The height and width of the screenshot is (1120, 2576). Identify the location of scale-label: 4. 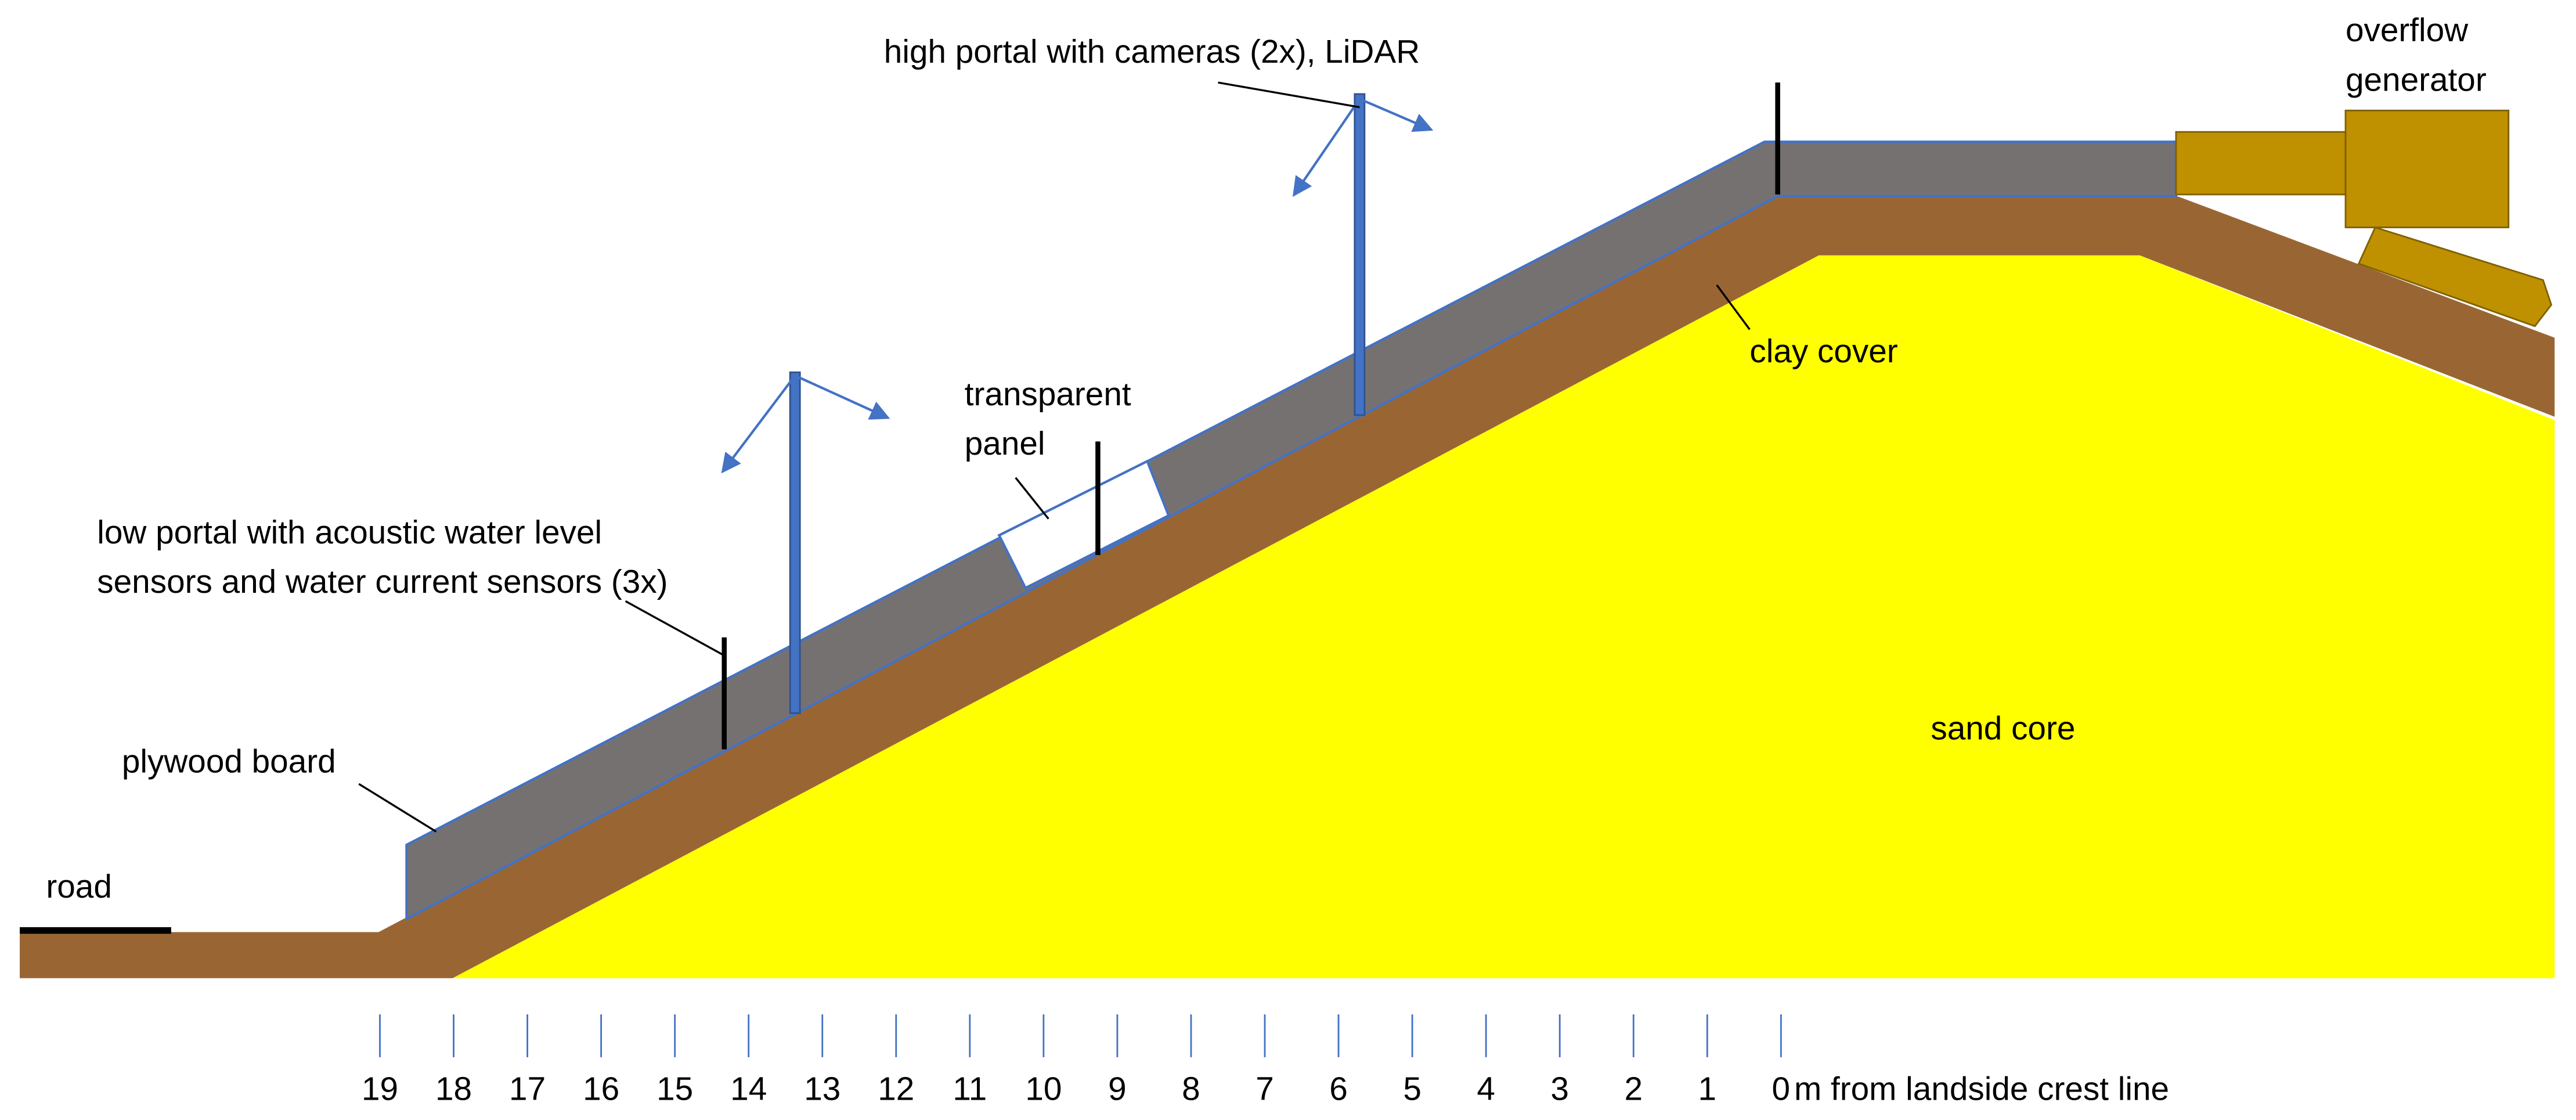
(1486, 1089).